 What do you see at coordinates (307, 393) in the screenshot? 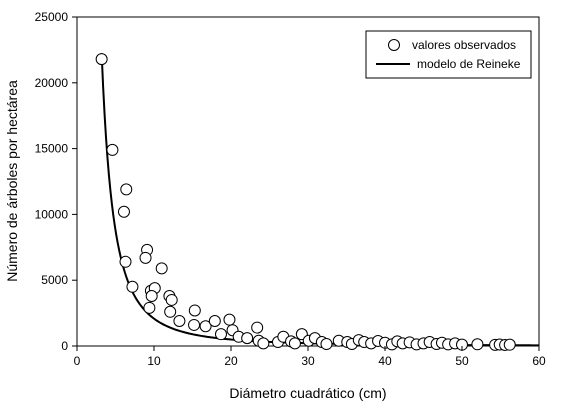
I see `x-axis-title: Diámetro cuadrático (cm)` at bounding box center [307, 393].